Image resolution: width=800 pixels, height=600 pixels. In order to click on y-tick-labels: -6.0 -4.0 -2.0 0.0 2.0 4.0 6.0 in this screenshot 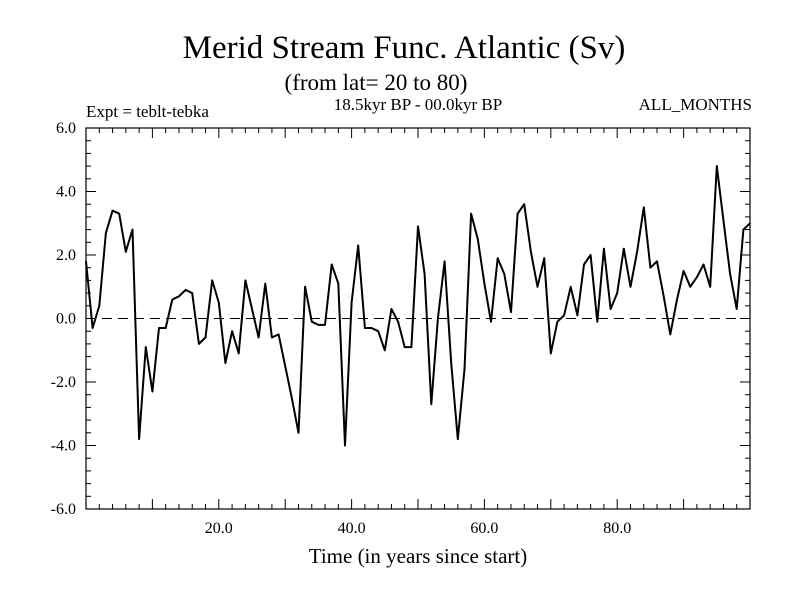, I will do `click(63, 319)`.